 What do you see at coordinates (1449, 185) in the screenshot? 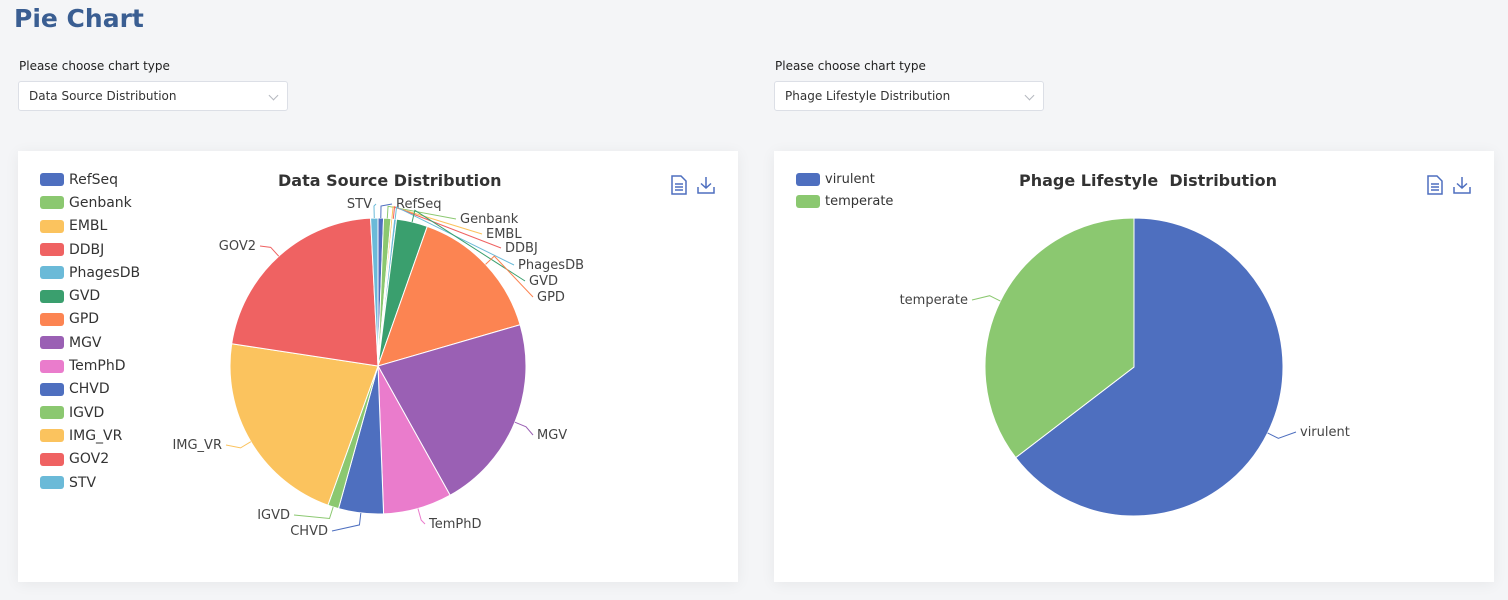
I see `lifestyle-toolbox` at bounding box center [1449, 185].